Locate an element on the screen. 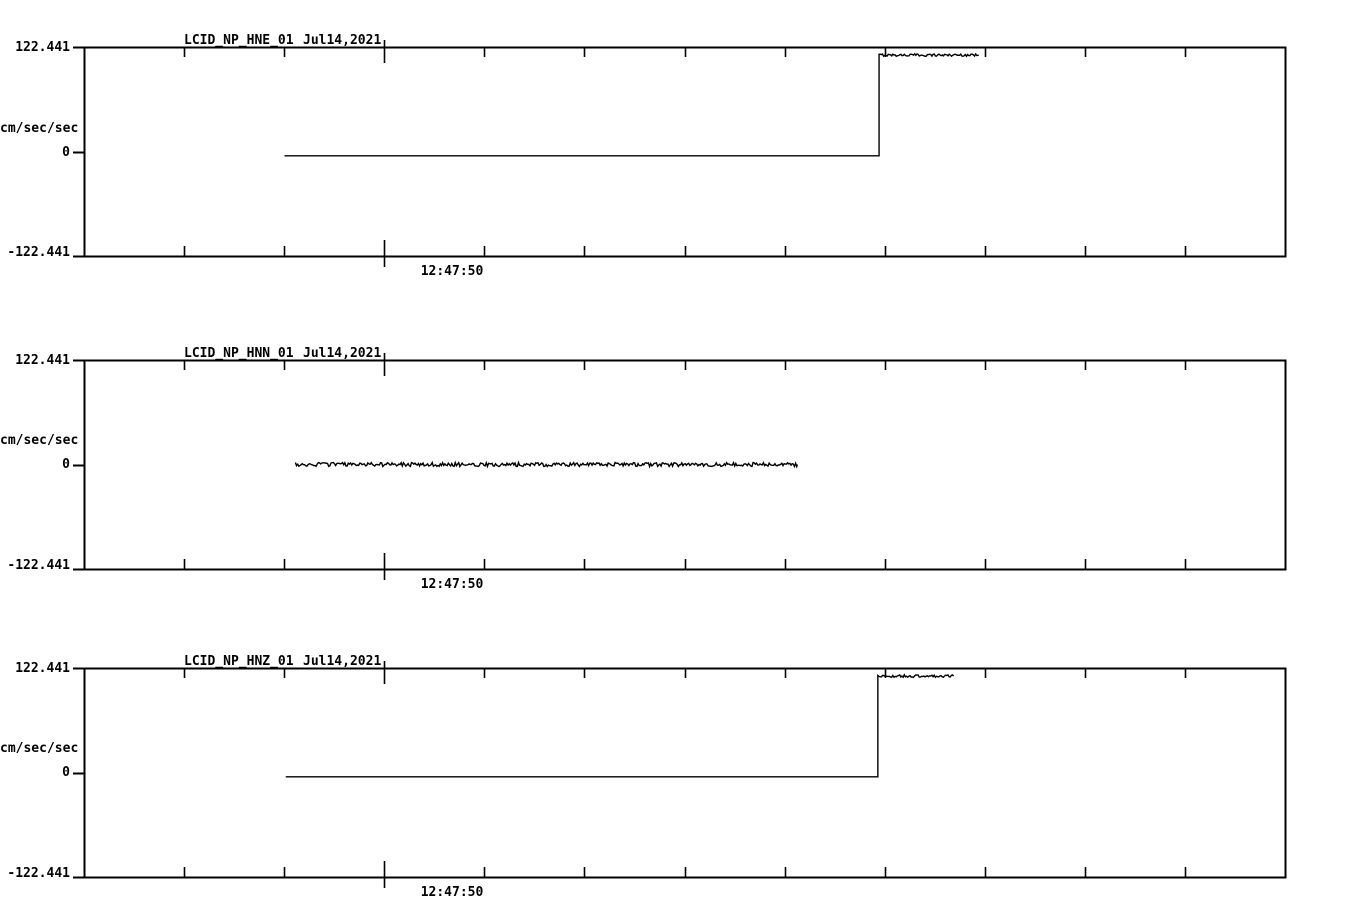 The image size is (1358, 924). x-axis-time-label-hne: 12:47:50 is located at coordinates (452, 271).